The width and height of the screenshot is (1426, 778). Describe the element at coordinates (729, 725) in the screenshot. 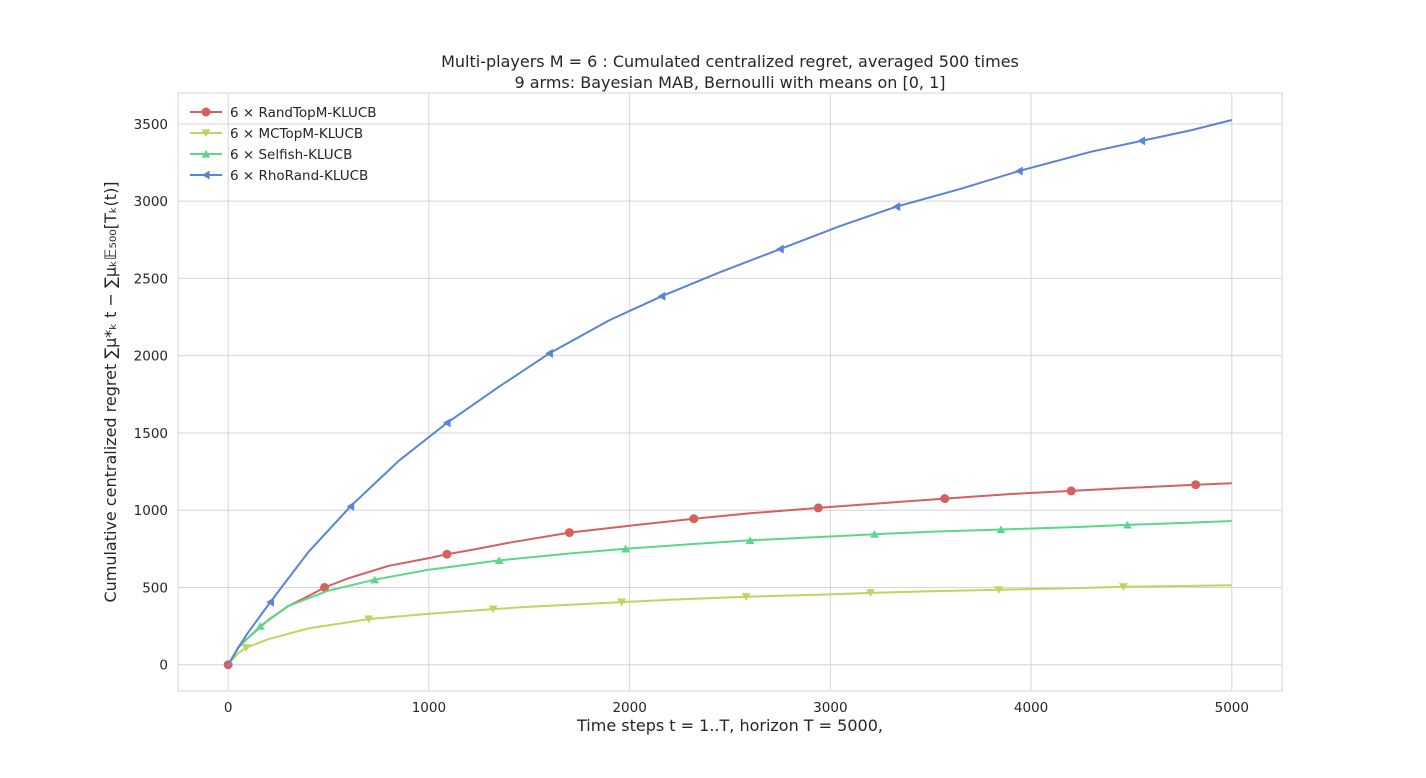

I see `x-axis-label: Time steps t = 1..T, horizon T = 5000,` at that location.